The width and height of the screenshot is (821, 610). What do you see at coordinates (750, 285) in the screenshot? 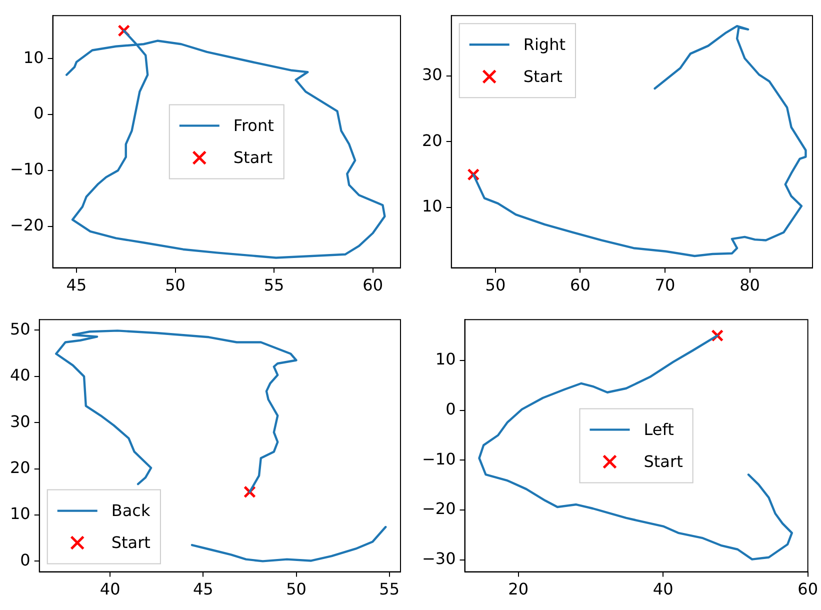
I see `x-tick-label: 80` at bounding box center [750, 285].